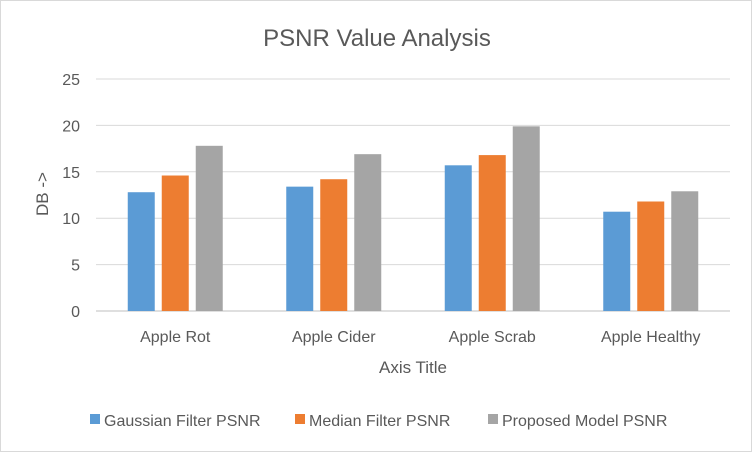 The height and width of the screenshot is (452, 752). Describe the element at coordinates (492, 337) in the screenshot. I see `x-tick-label: Apple Scrab` at that location.